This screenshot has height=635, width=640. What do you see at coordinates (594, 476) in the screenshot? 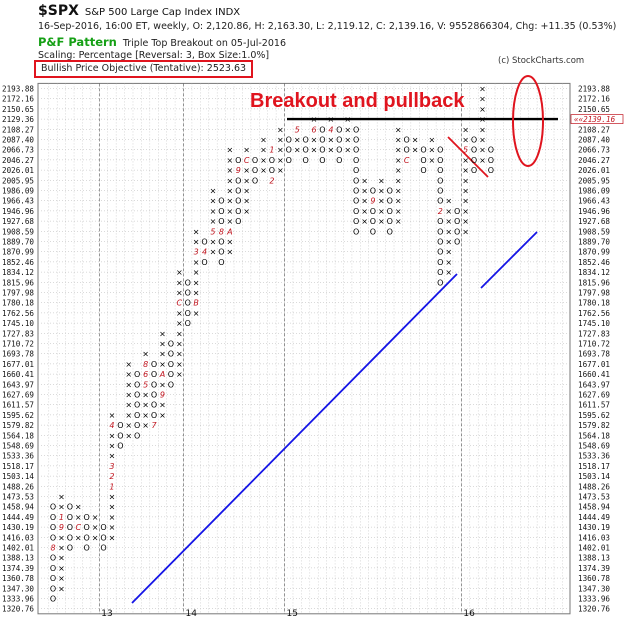
I see `price-tick-right: 1503.14` at bounding box center [594, 476].